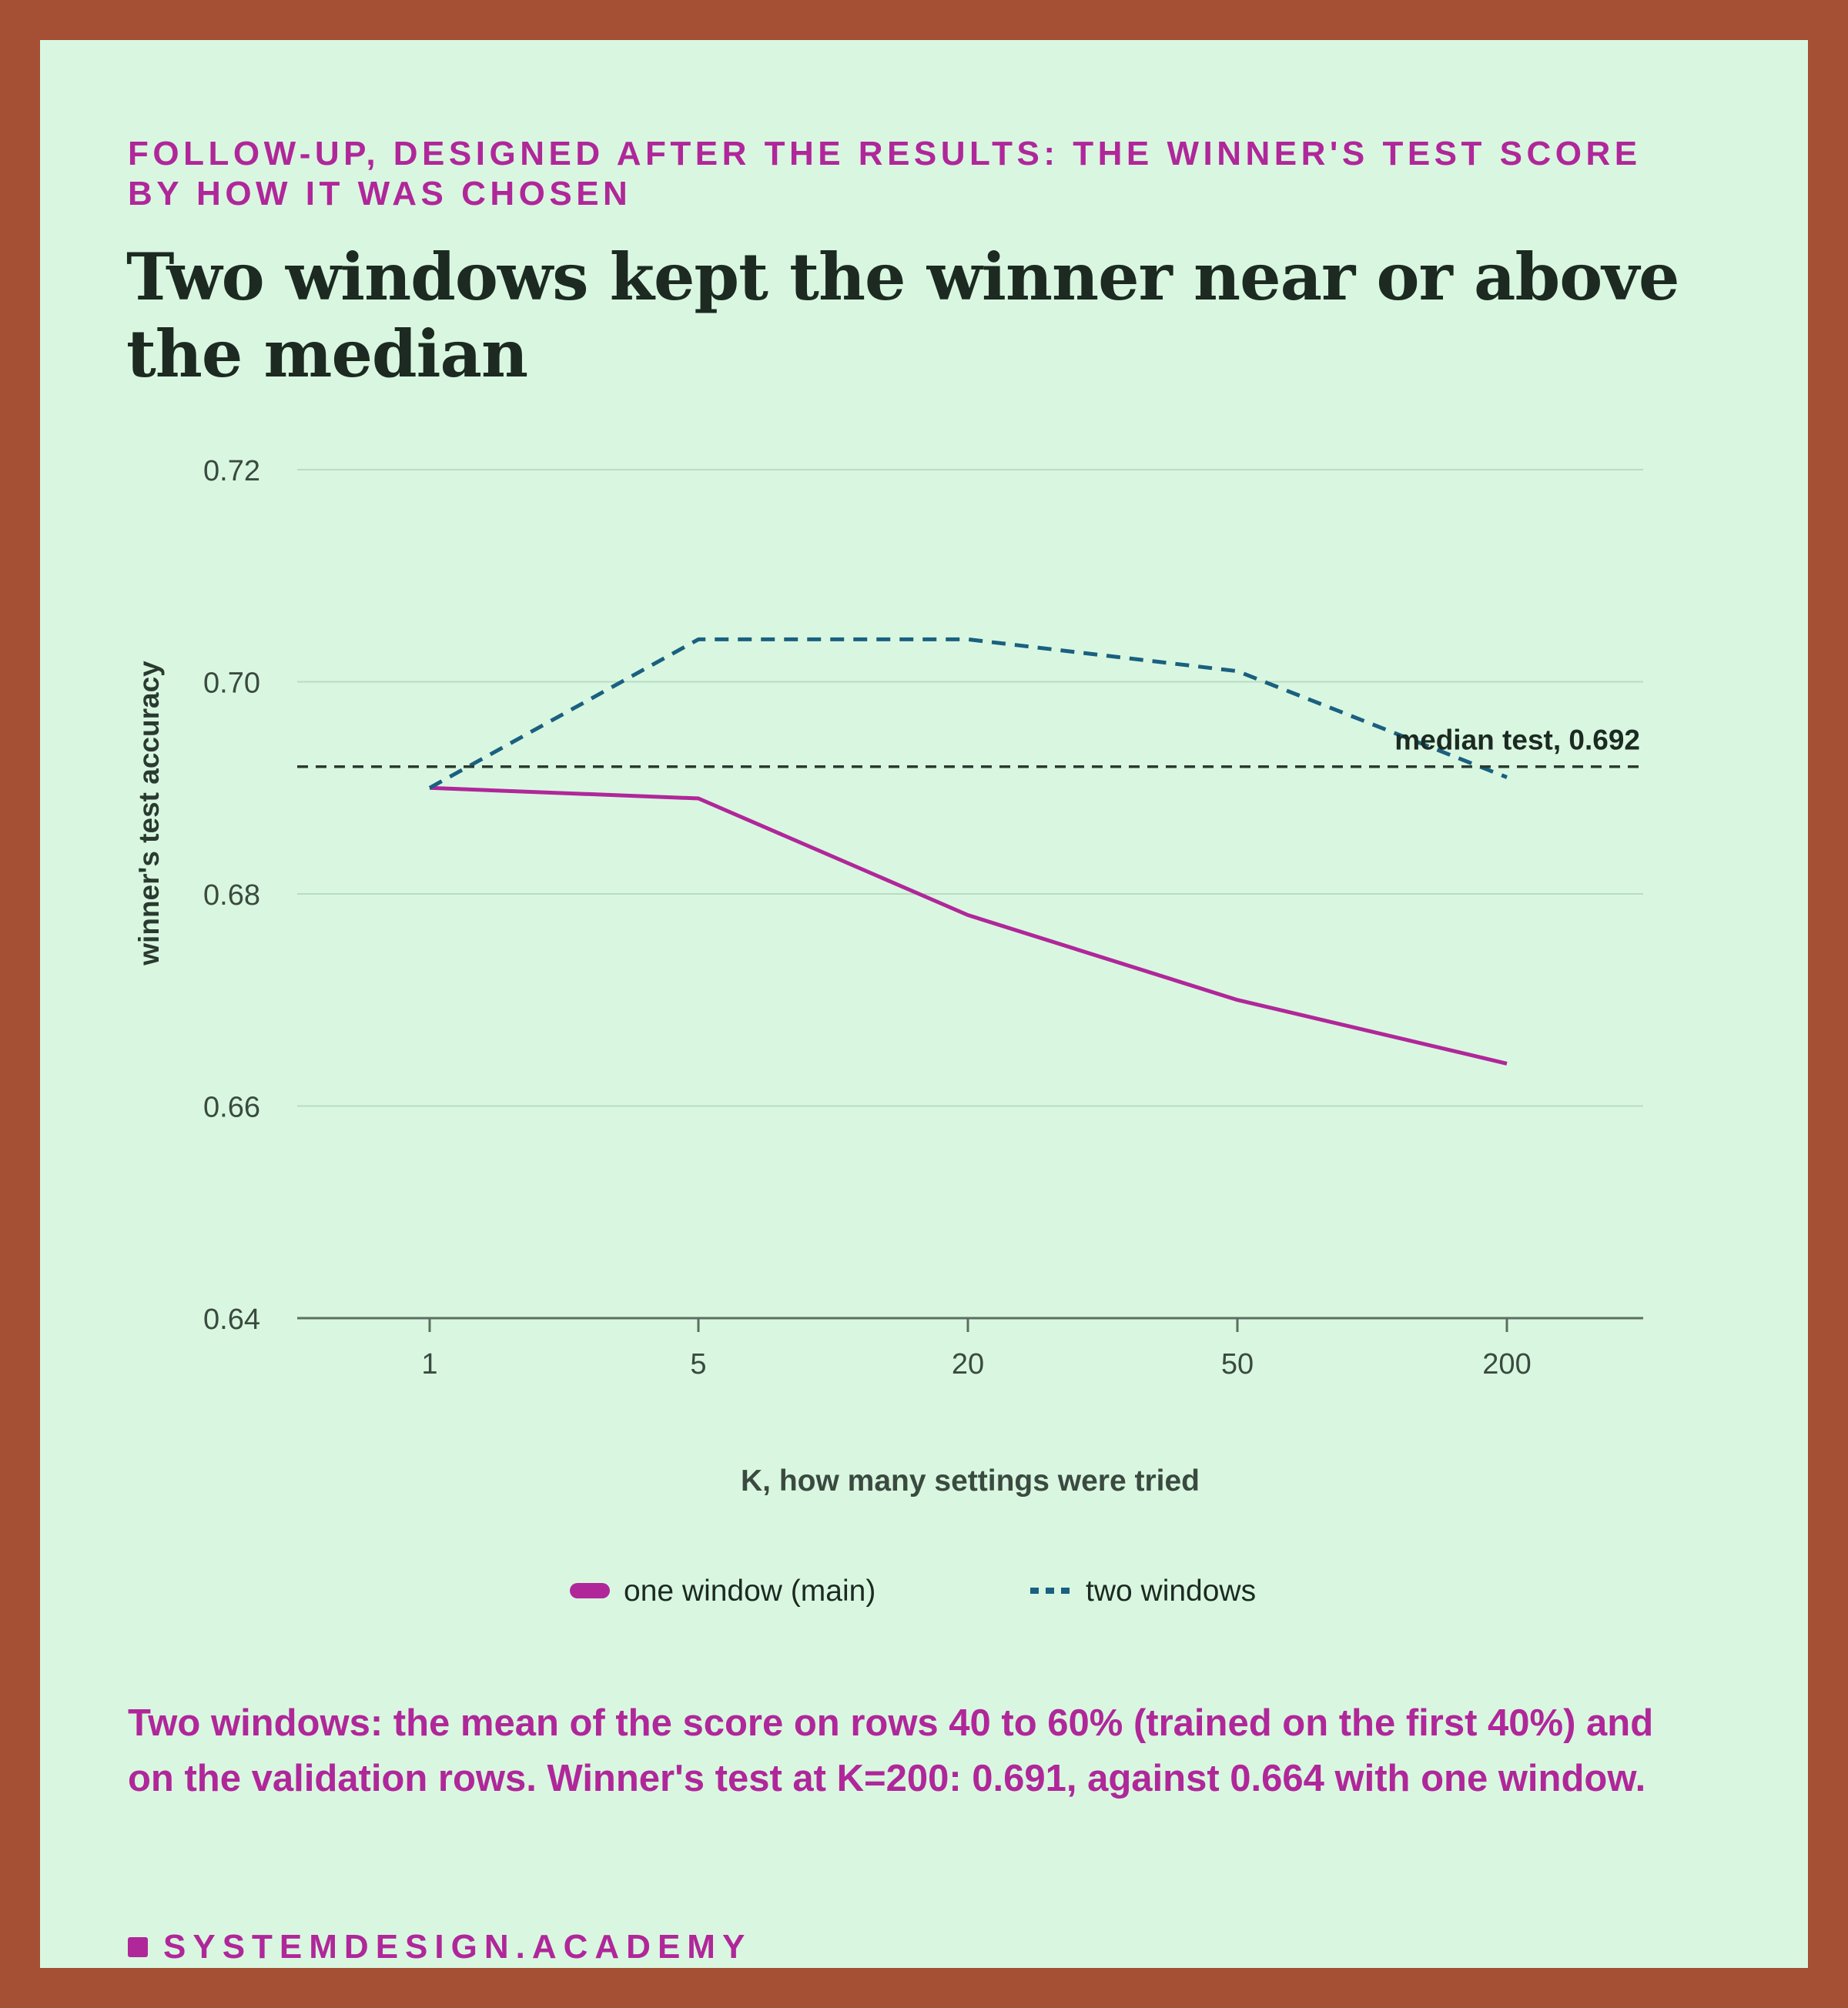 Image resolution: width=1848 pixels, height=2008 pixels. What do you see at coordinates (231, 684) in the screenshot?
I see `y-tick-0.70: 0.70` at bounding box center [231, 684].